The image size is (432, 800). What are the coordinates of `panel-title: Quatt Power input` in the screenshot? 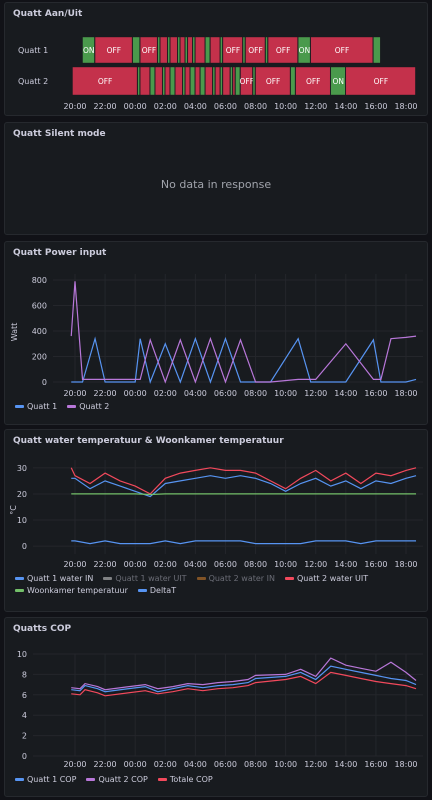 It's located at (60, 253).